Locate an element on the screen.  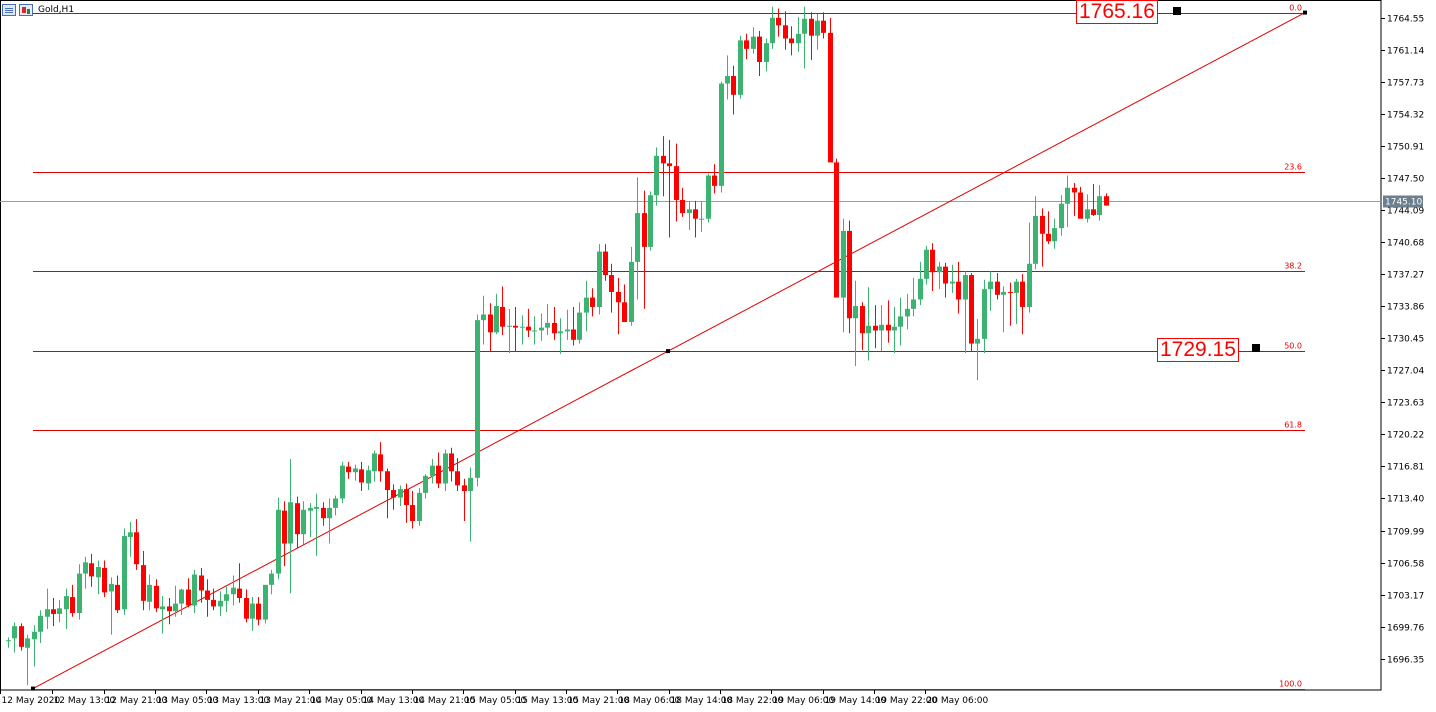
fib-level-label: 38.2 is located at coordinates (1293, 266).